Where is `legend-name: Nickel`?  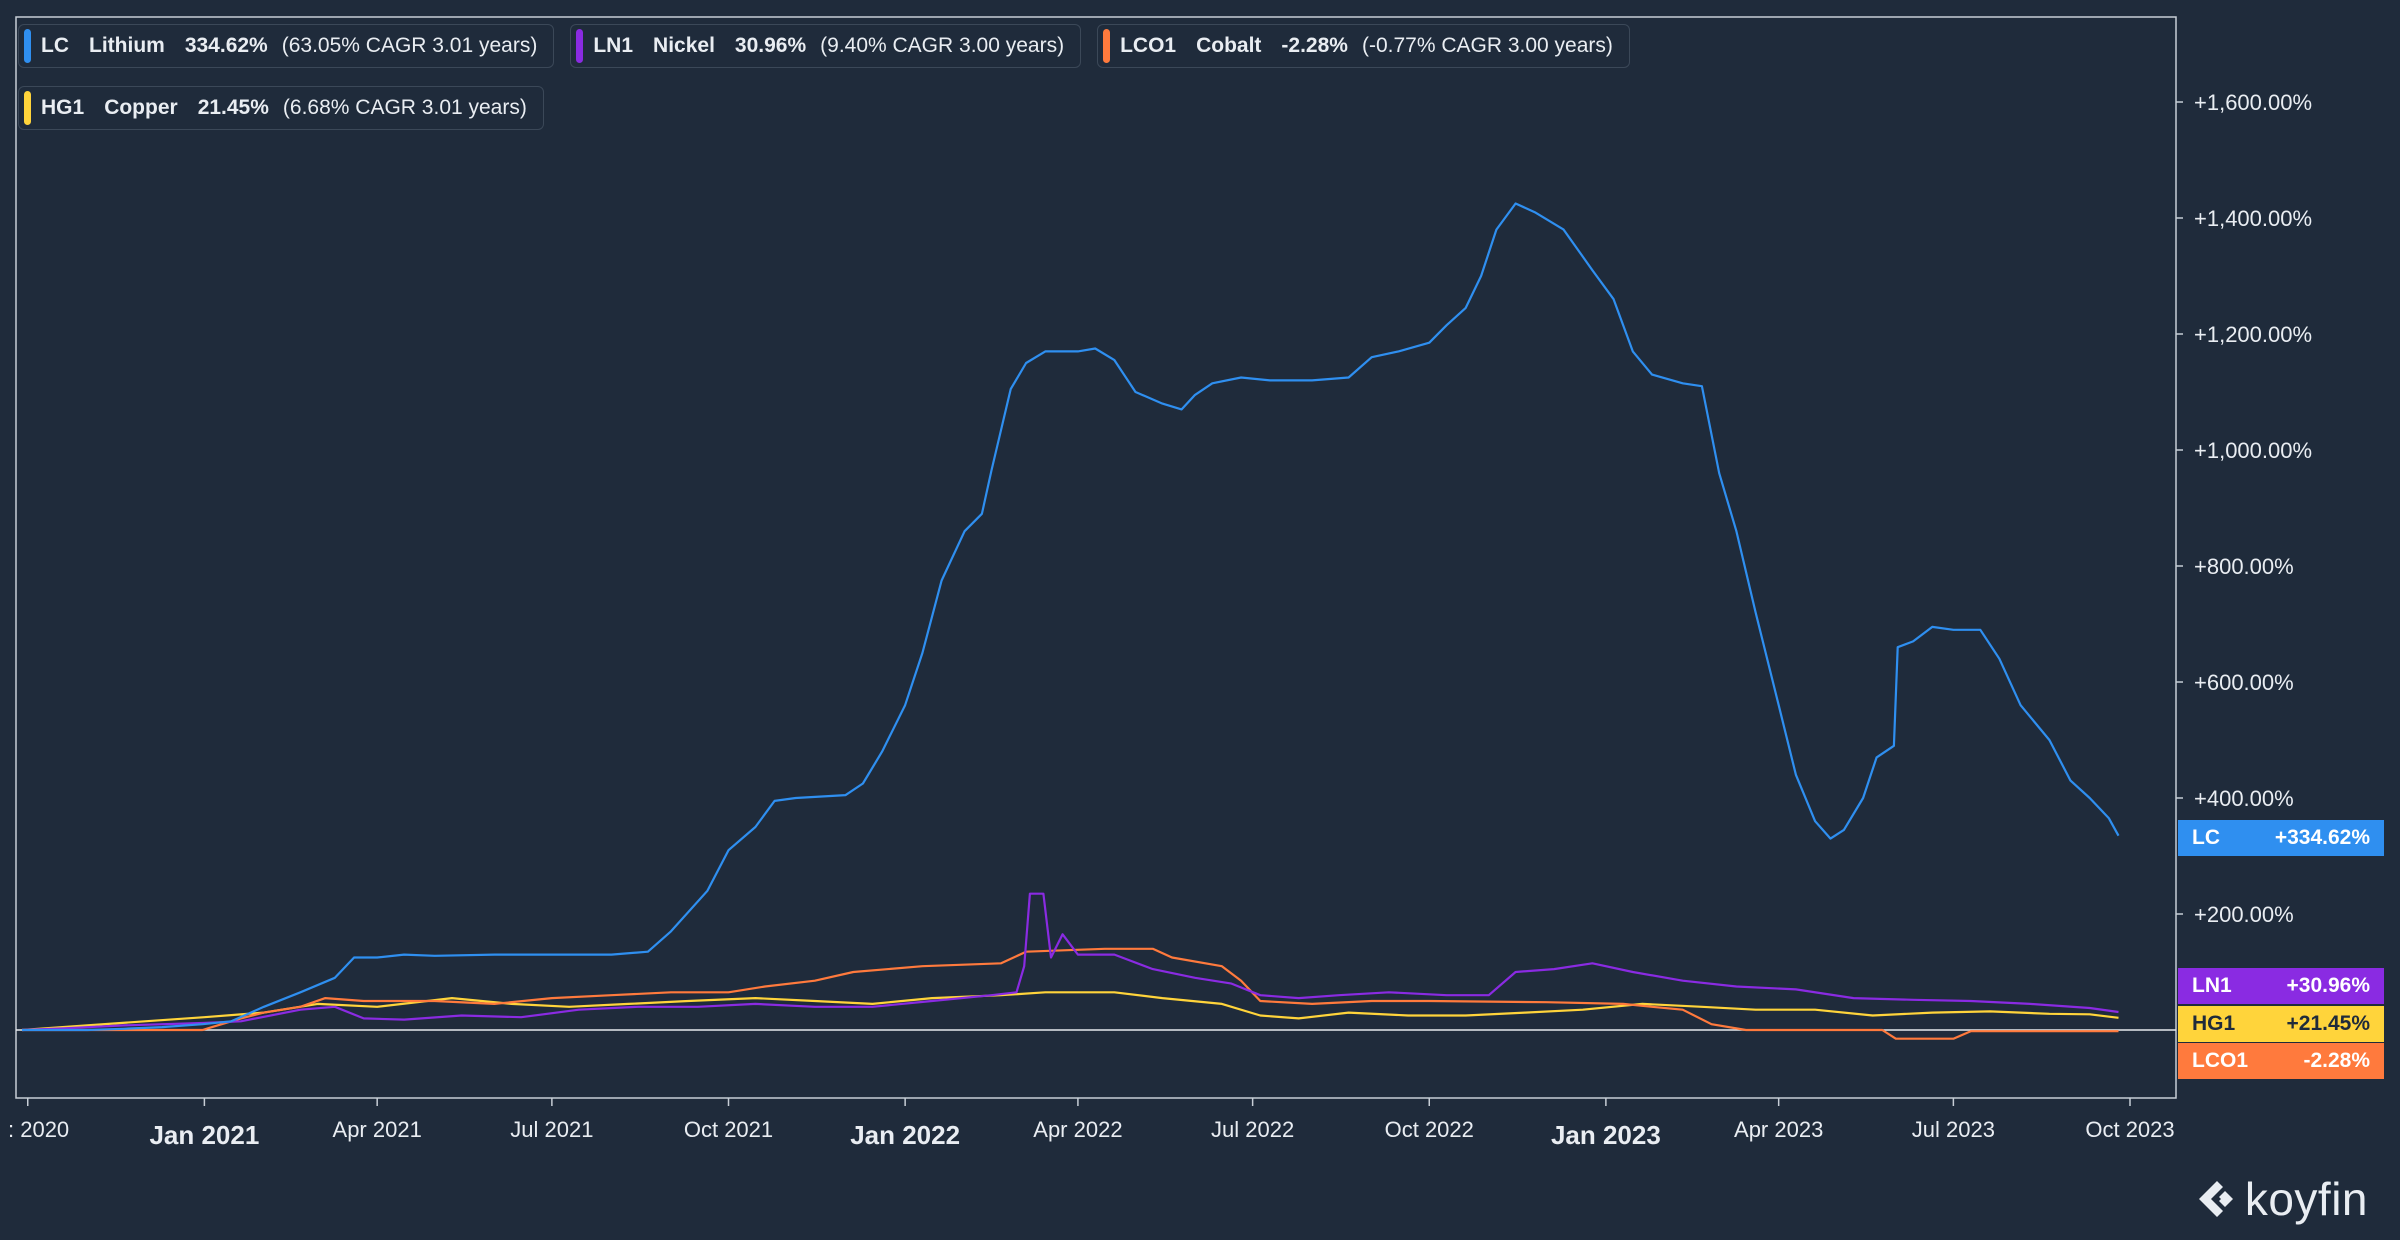 legend-name: Nickel is located at coordinates (684, 45).